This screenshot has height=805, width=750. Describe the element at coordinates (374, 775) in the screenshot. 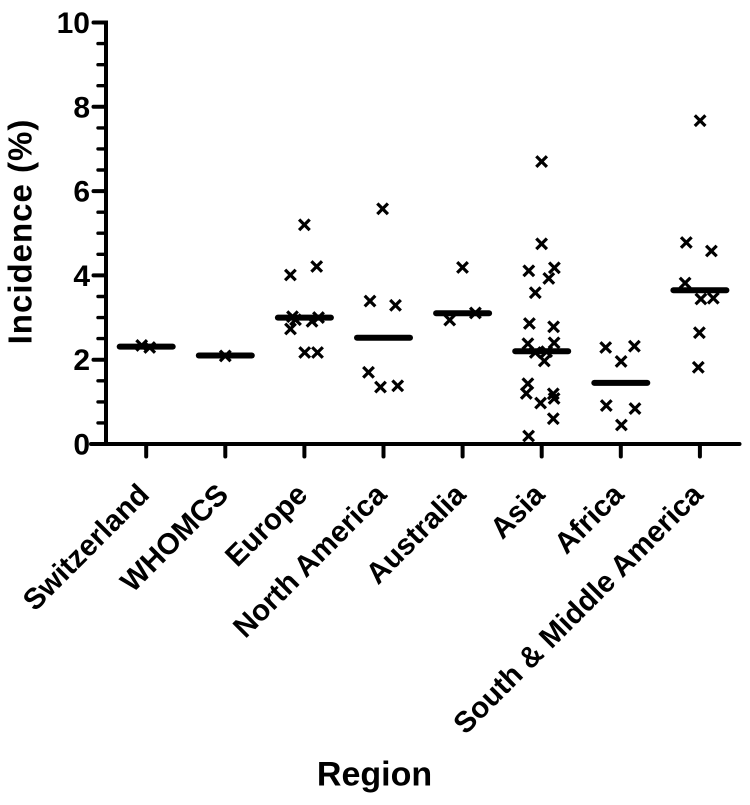

I see `svg-text: Region` at that location.